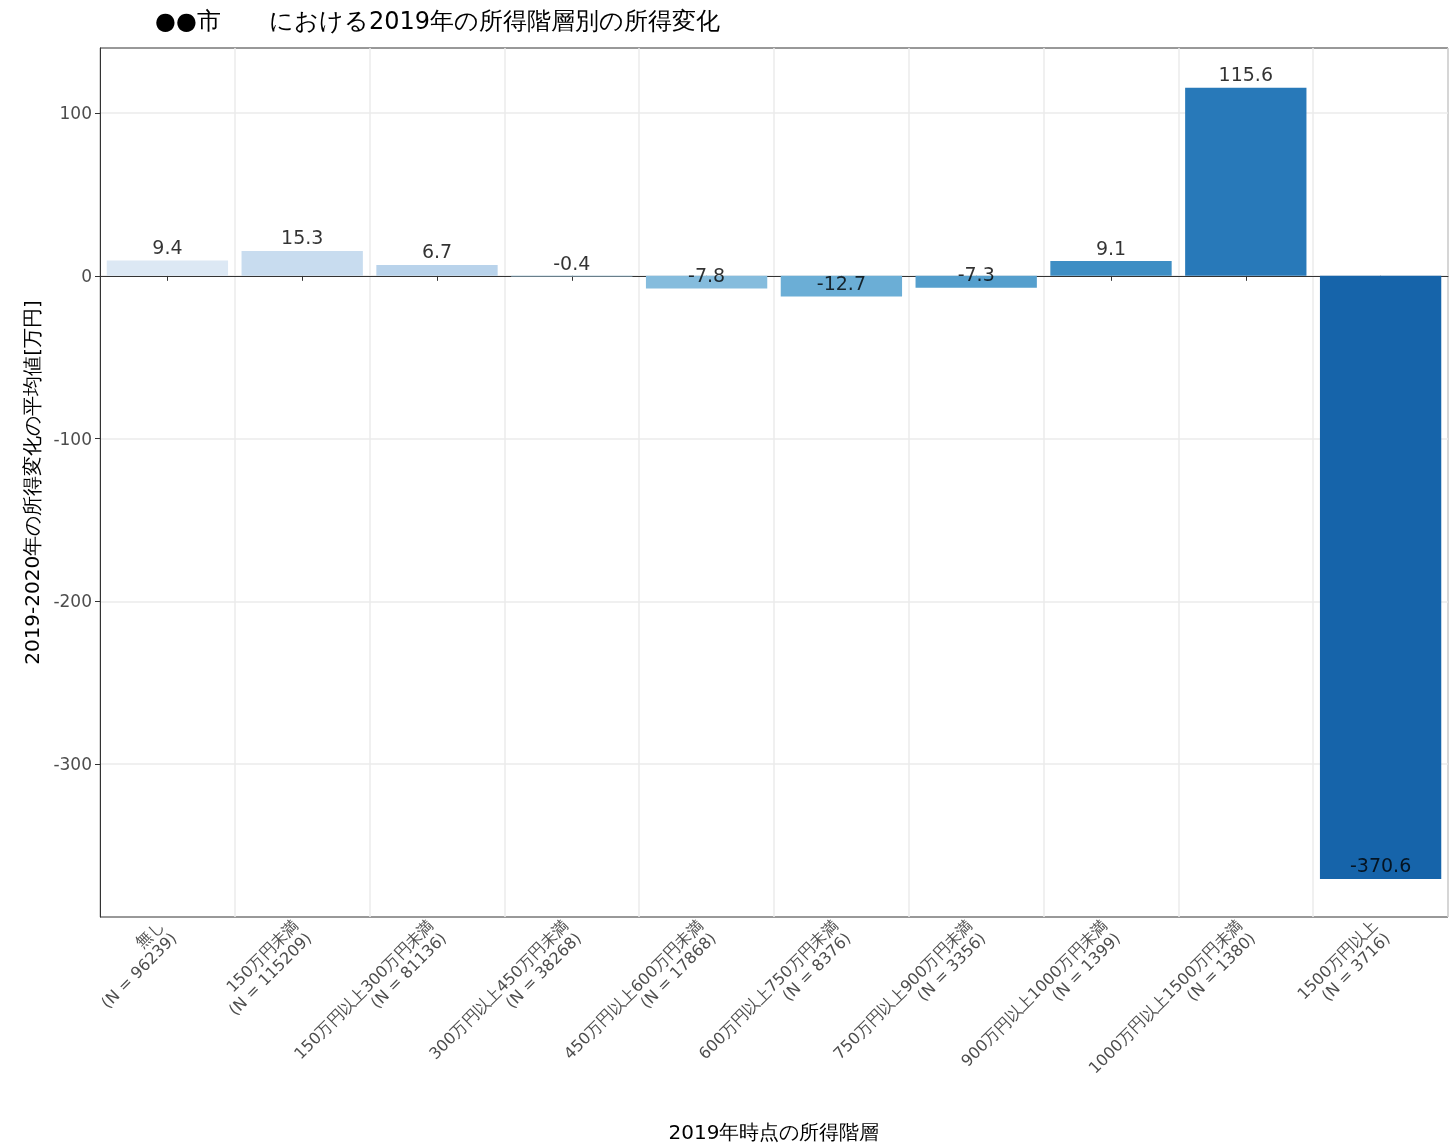 This screenshot has height=1147, width=1455. What do you see at coordinates (841, 282) in the screenshot?
I see `data-label: -12.7` at bounding box center [841, 282].